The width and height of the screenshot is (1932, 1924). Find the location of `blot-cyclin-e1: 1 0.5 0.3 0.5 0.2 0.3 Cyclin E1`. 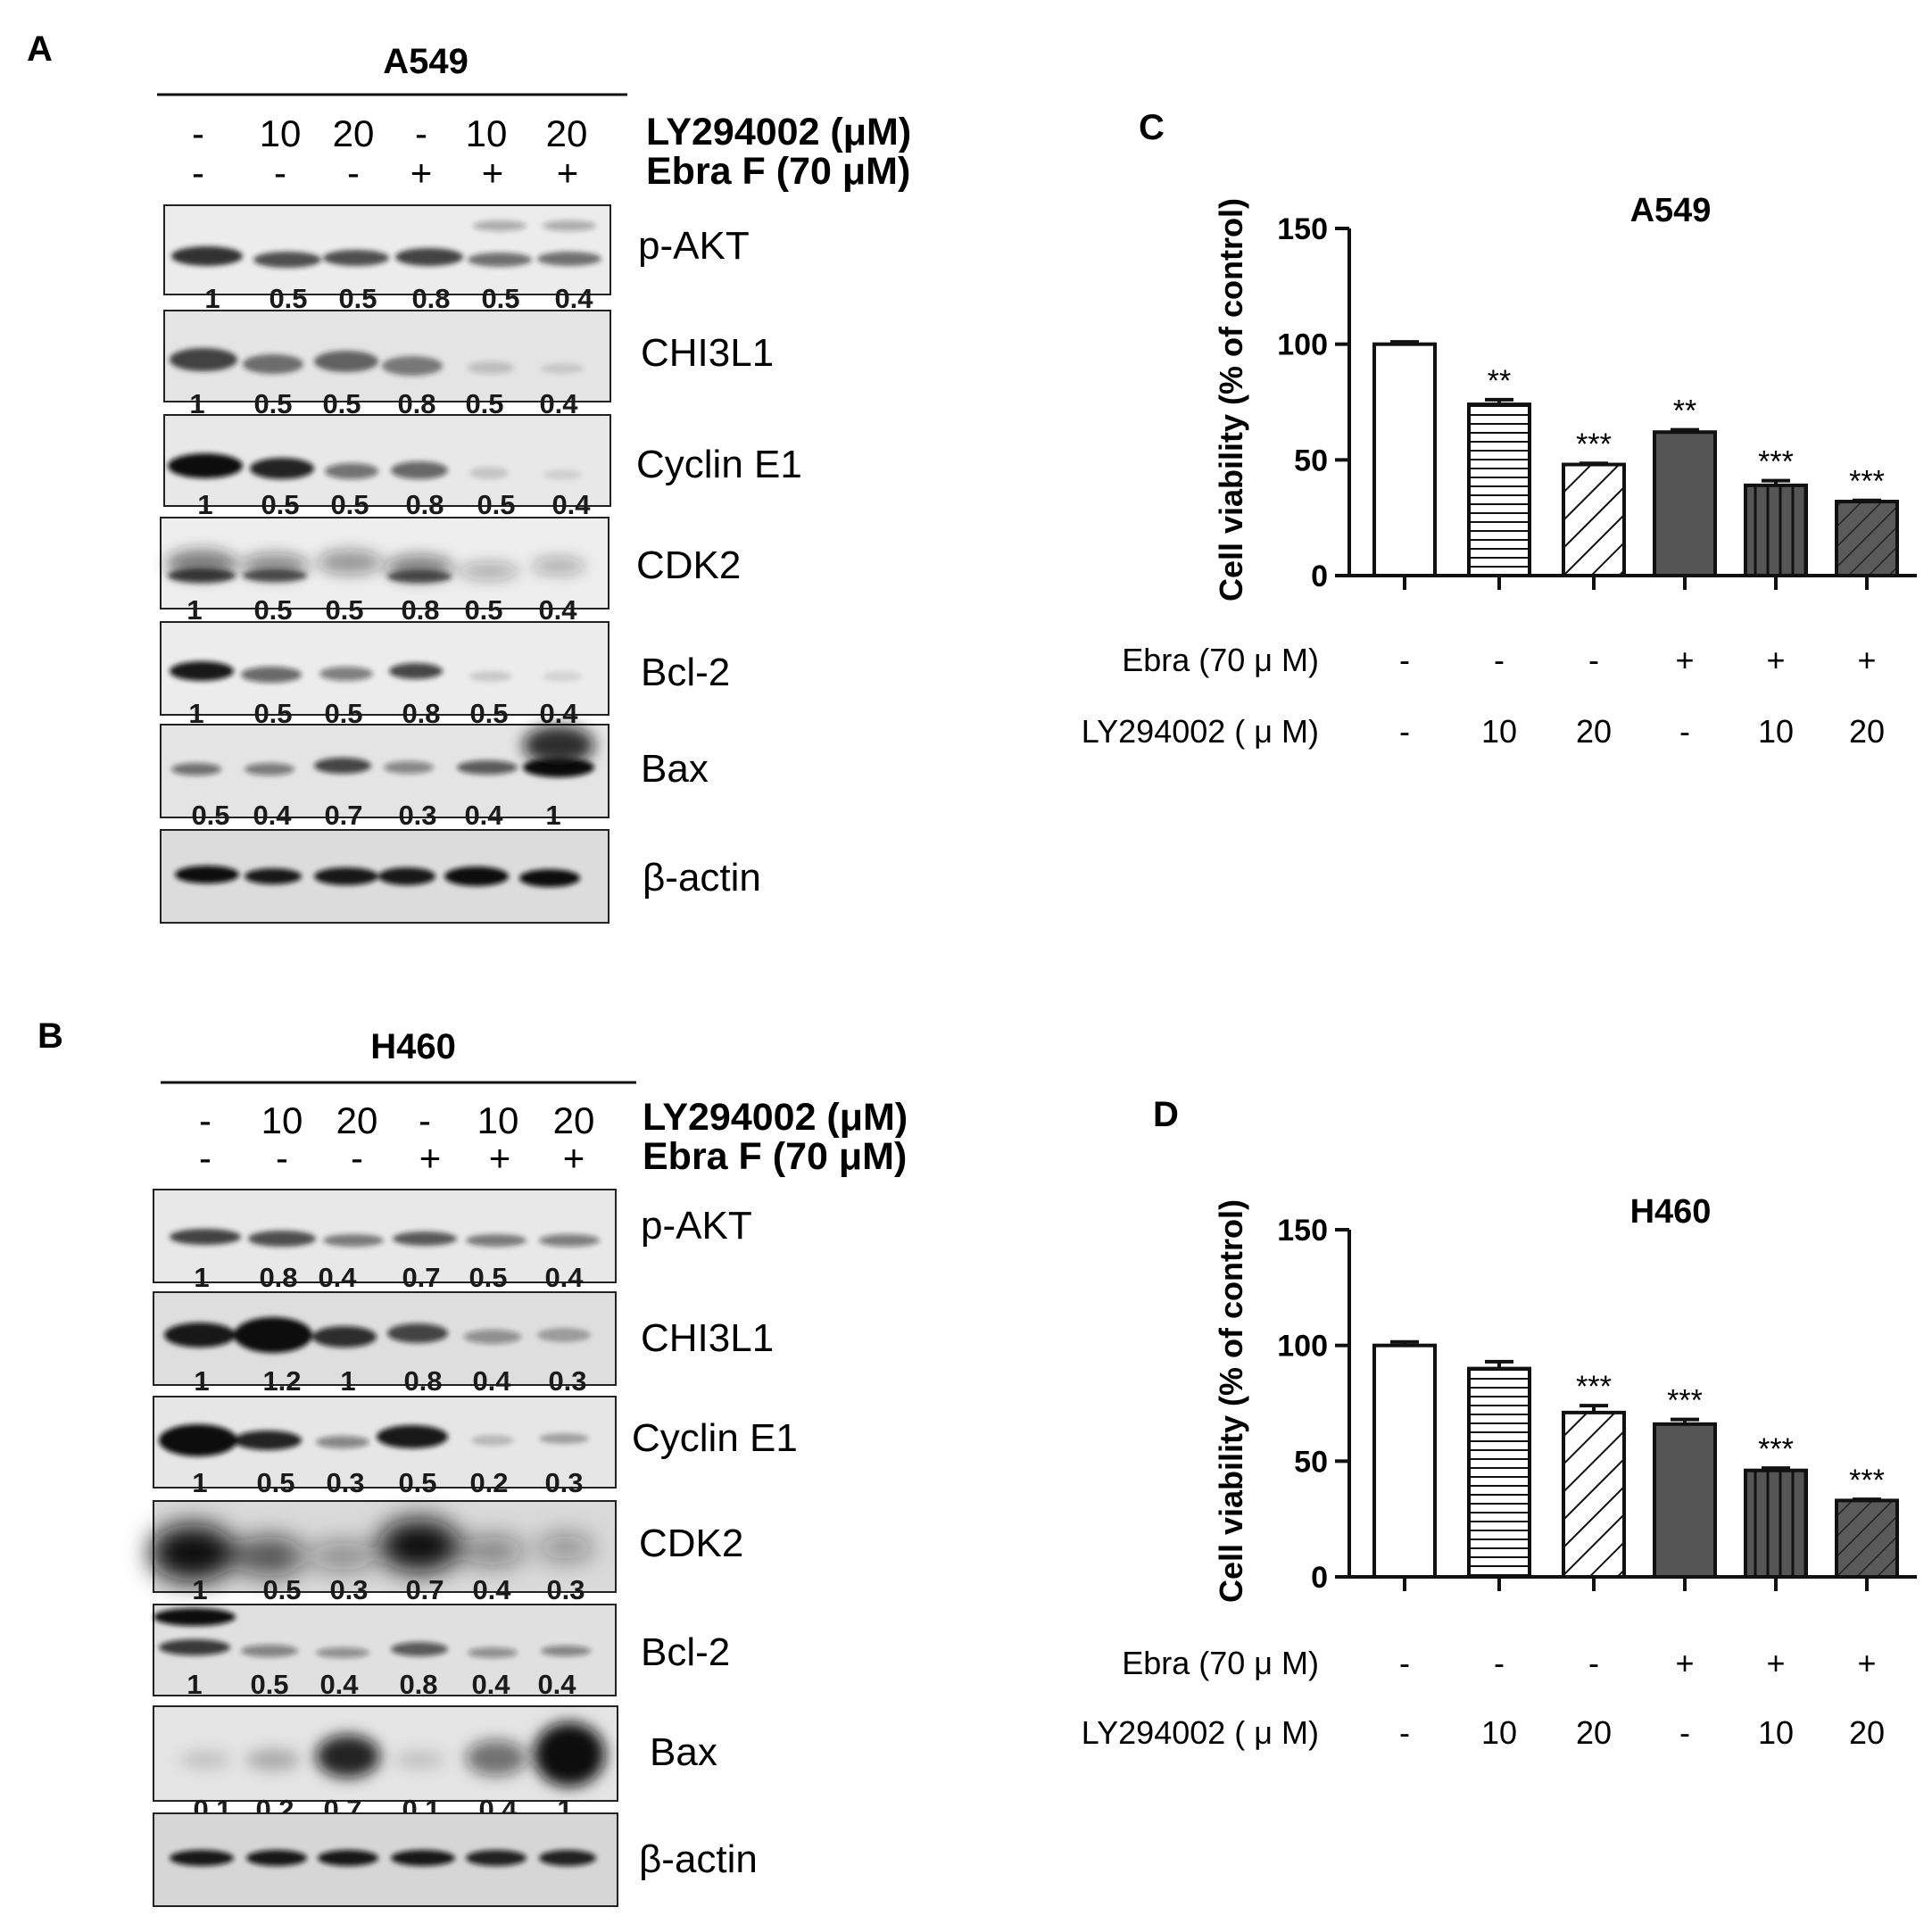

blot-cyclin-e1: 1 0.5 0.3 0.5 0.2 0.3 Cyclin E1 is located at coordinates (475, 1447).